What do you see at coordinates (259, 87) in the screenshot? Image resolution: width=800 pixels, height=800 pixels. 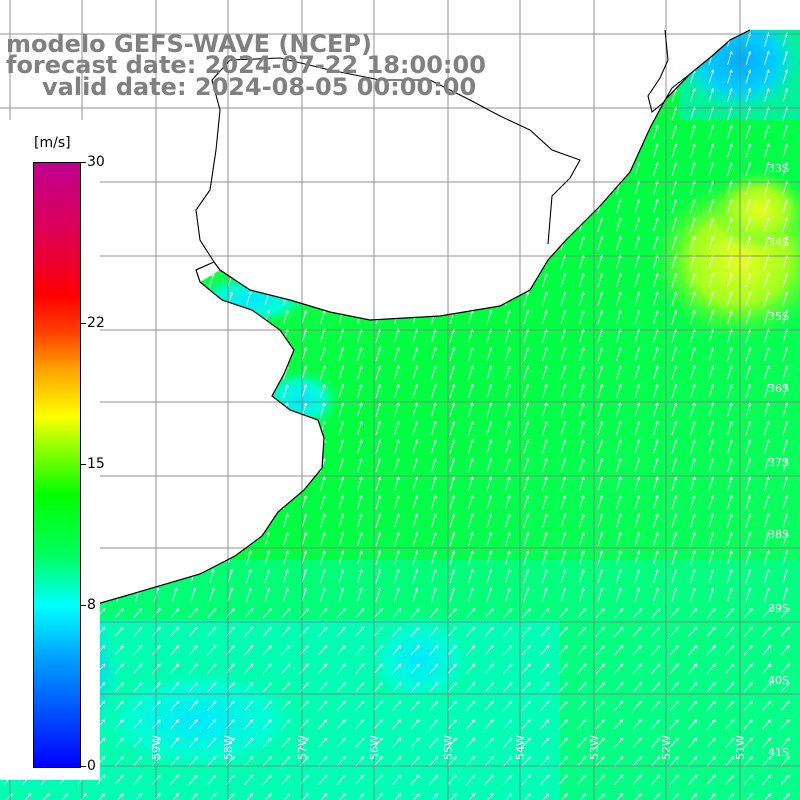 I see `valid-date: valid date: 2024-08-05 00:00:00` at bounding box center [259, 87].